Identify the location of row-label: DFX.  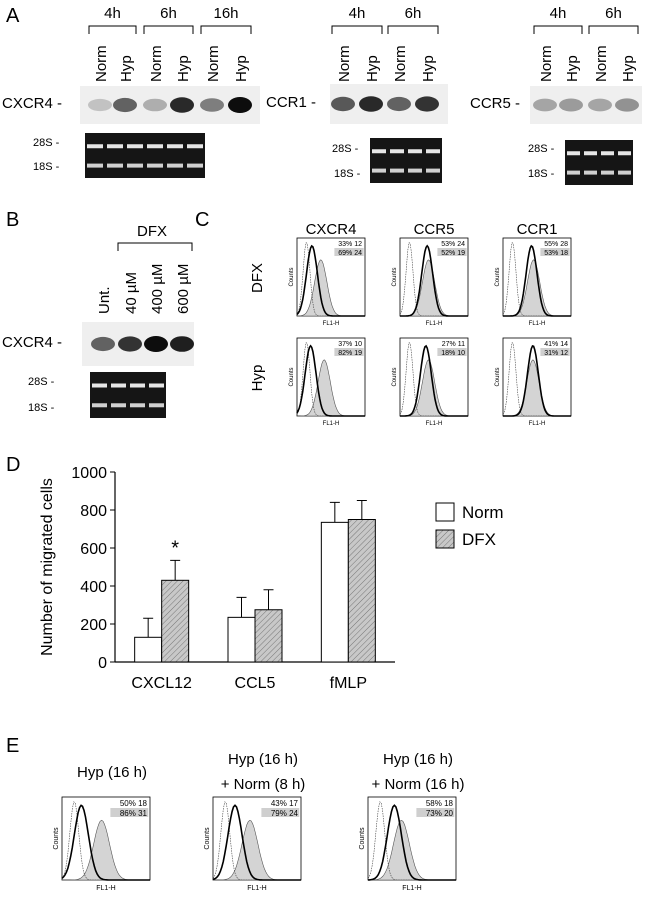
(257, 278).